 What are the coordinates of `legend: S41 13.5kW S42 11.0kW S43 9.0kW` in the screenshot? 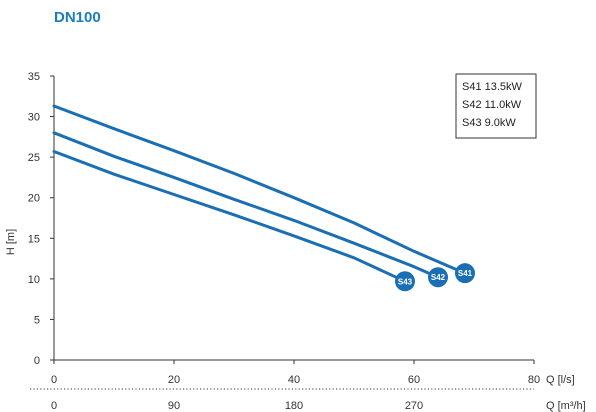 It's located at (496, 106).